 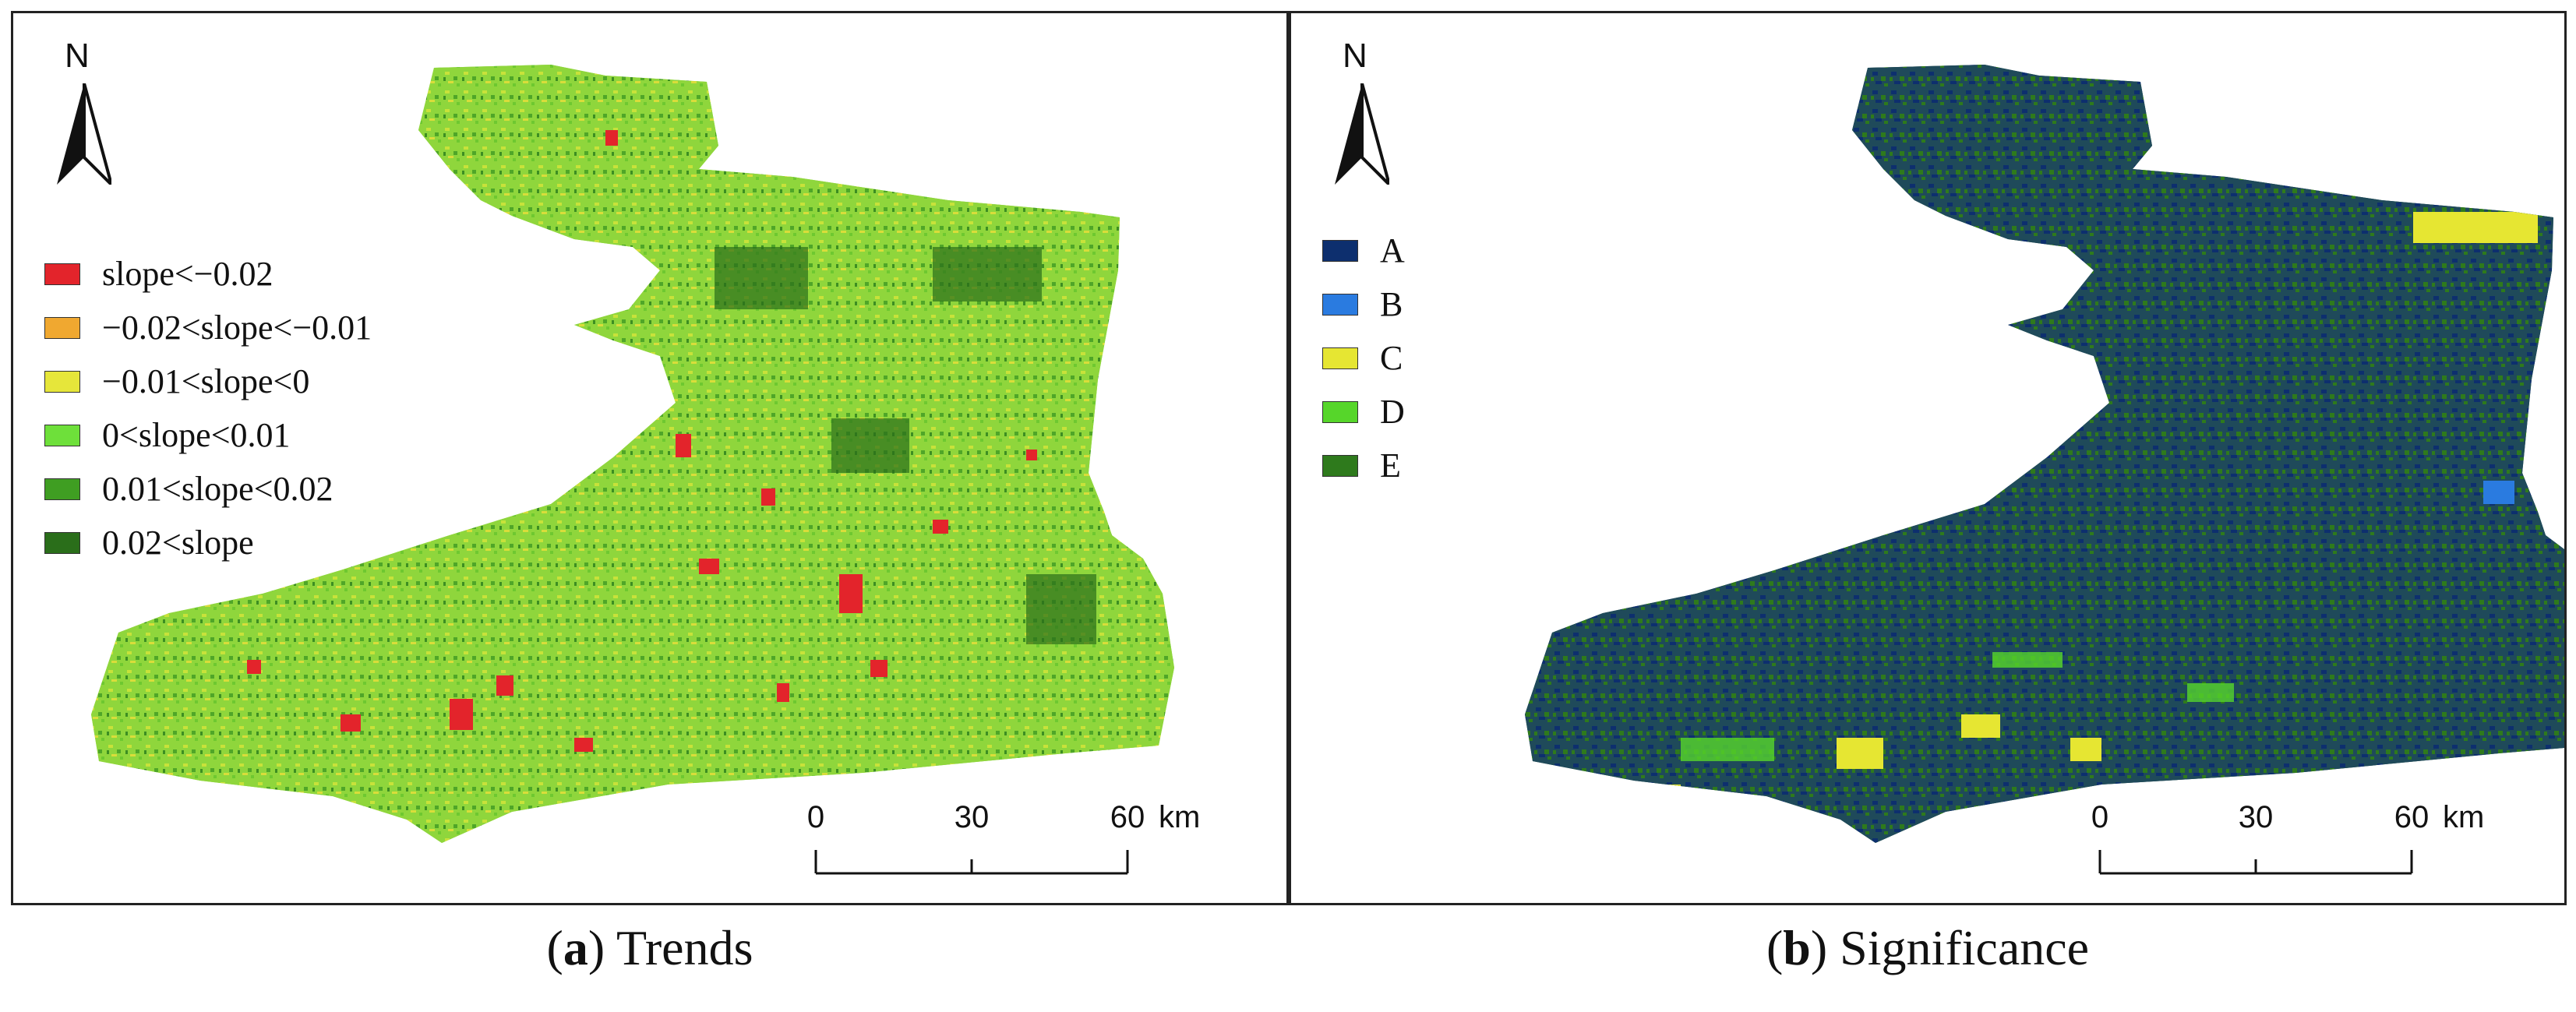 I want to click on legend-item: A, so click(x=1363, y=251).